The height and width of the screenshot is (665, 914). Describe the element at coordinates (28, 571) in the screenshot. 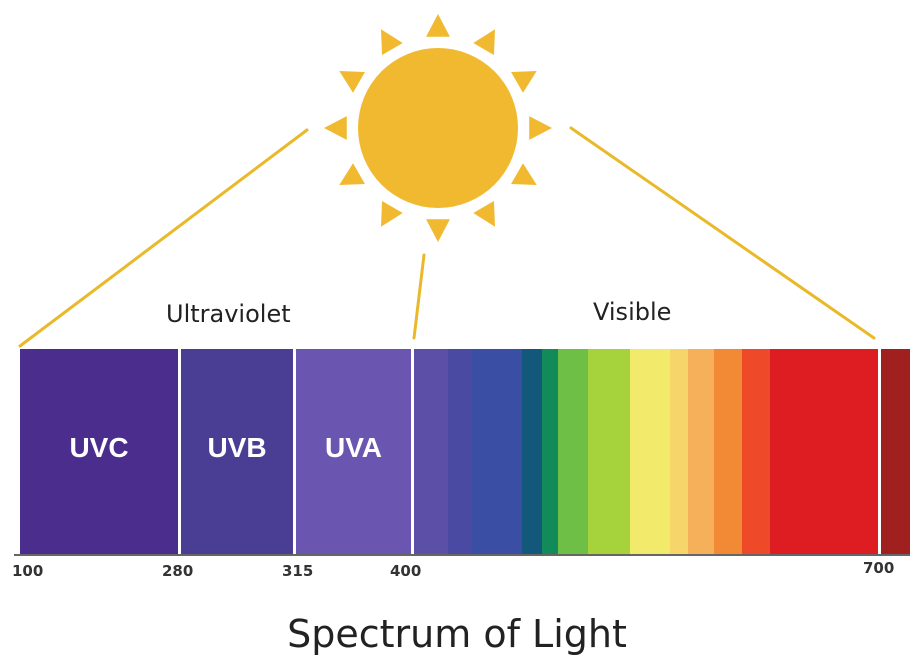

I see `tick-label-100: 100` at that location.